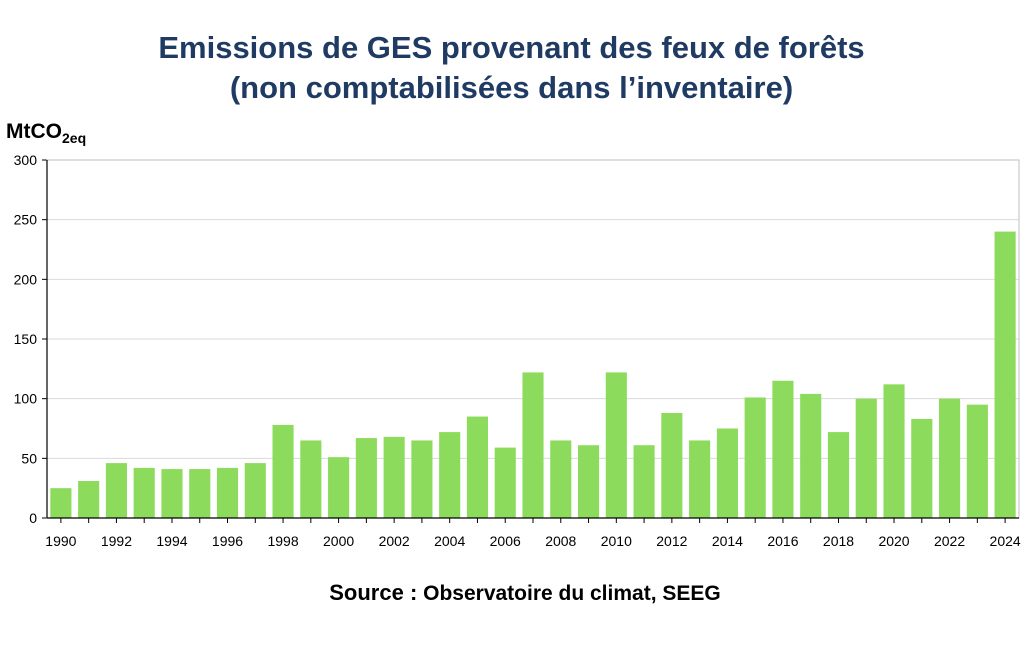 This screenshot has height=656, width=1023. I want to click on x-tick-label: 2006, so click(505, 541).